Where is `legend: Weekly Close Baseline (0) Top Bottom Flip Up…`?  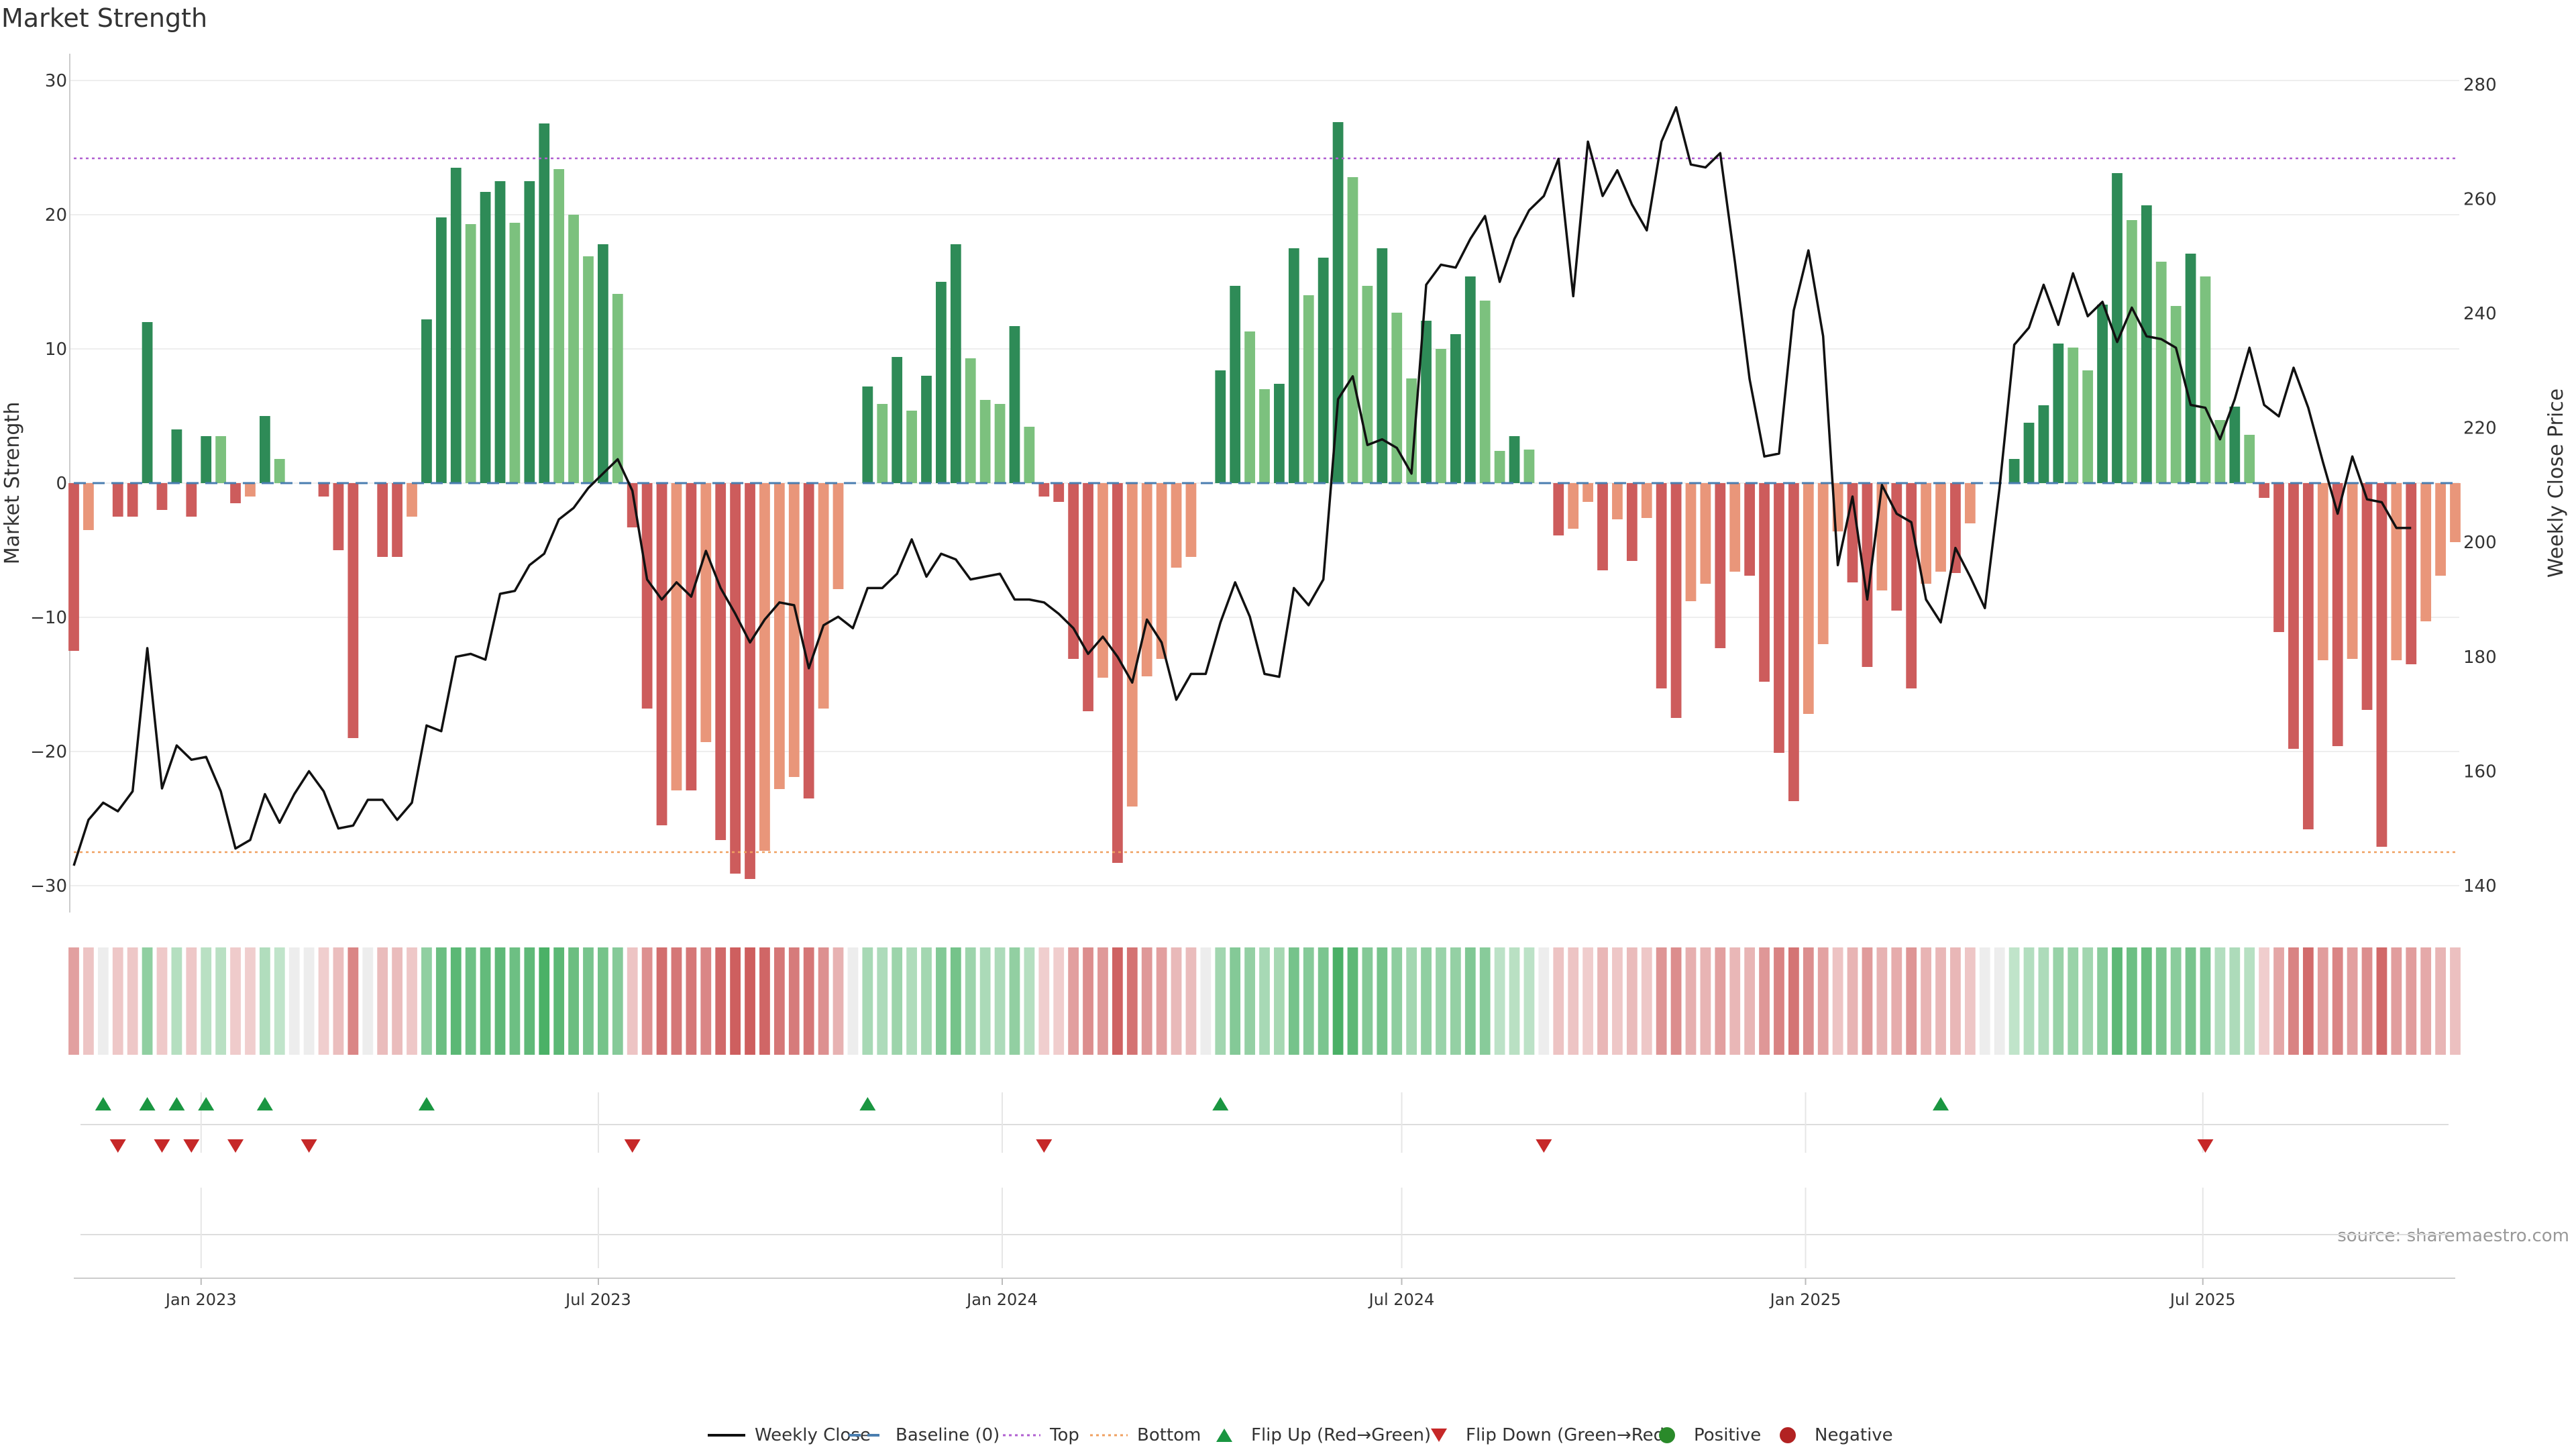 legend: Weekly Close Baseline (0) Top Bottom Flip Up… is located at coordinates (1300, 1435).